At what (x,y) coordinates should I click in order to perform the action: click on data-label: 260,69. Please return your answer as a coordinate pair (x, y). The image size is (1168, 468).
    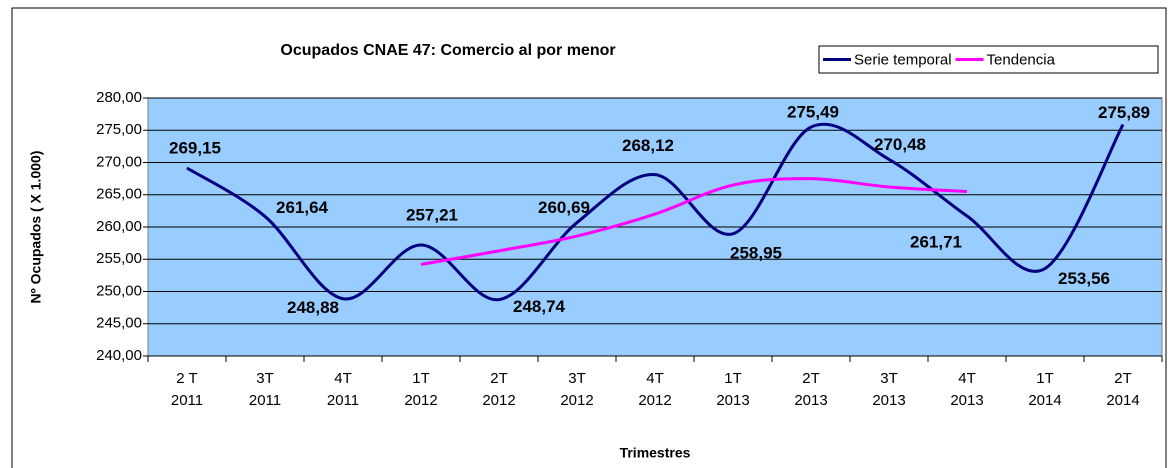
    Looking at the image, I should click on (564, 207).